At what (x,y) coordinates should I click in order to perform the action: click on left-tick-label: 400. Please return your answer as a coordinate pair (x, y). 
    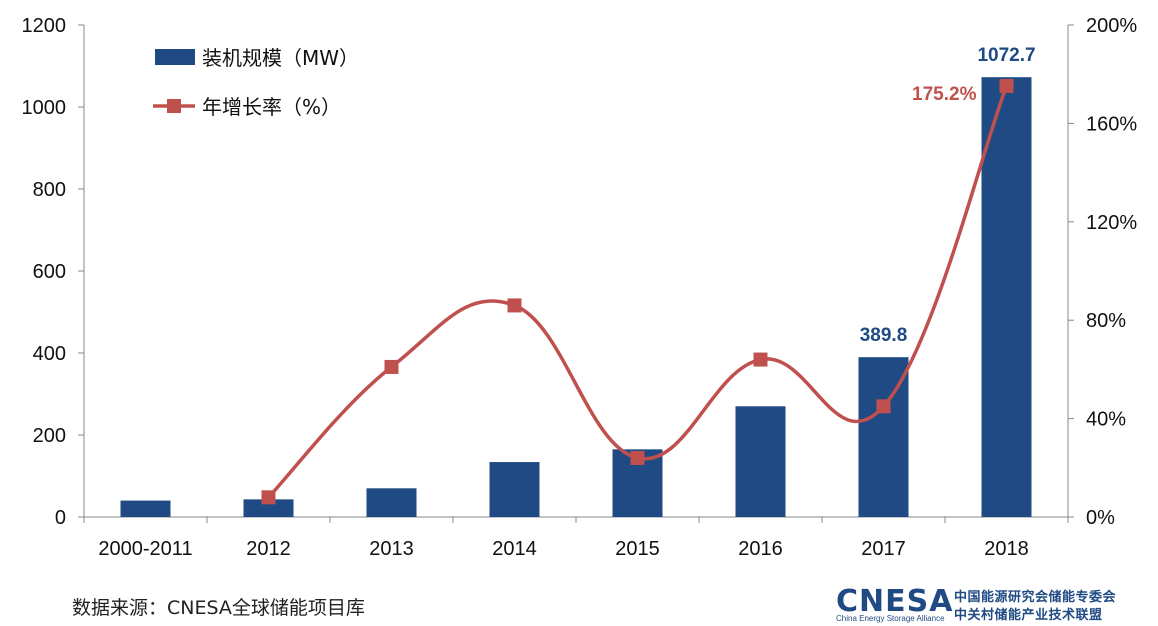
    Looking at the image, I should click on (49, 354).